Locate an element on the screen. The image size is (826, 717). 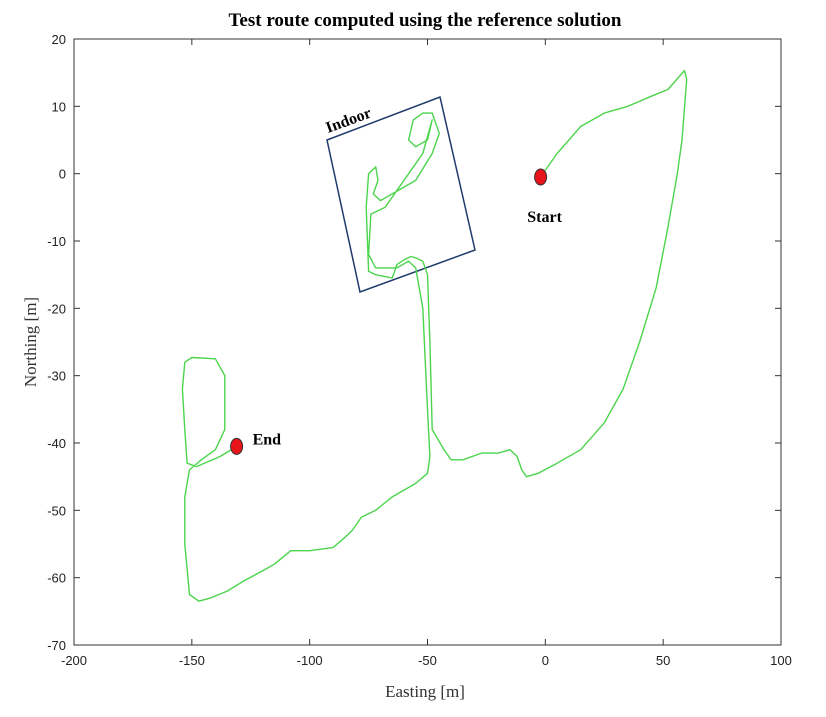
y-tick-label: 10 is located at coordinates (59, 106).